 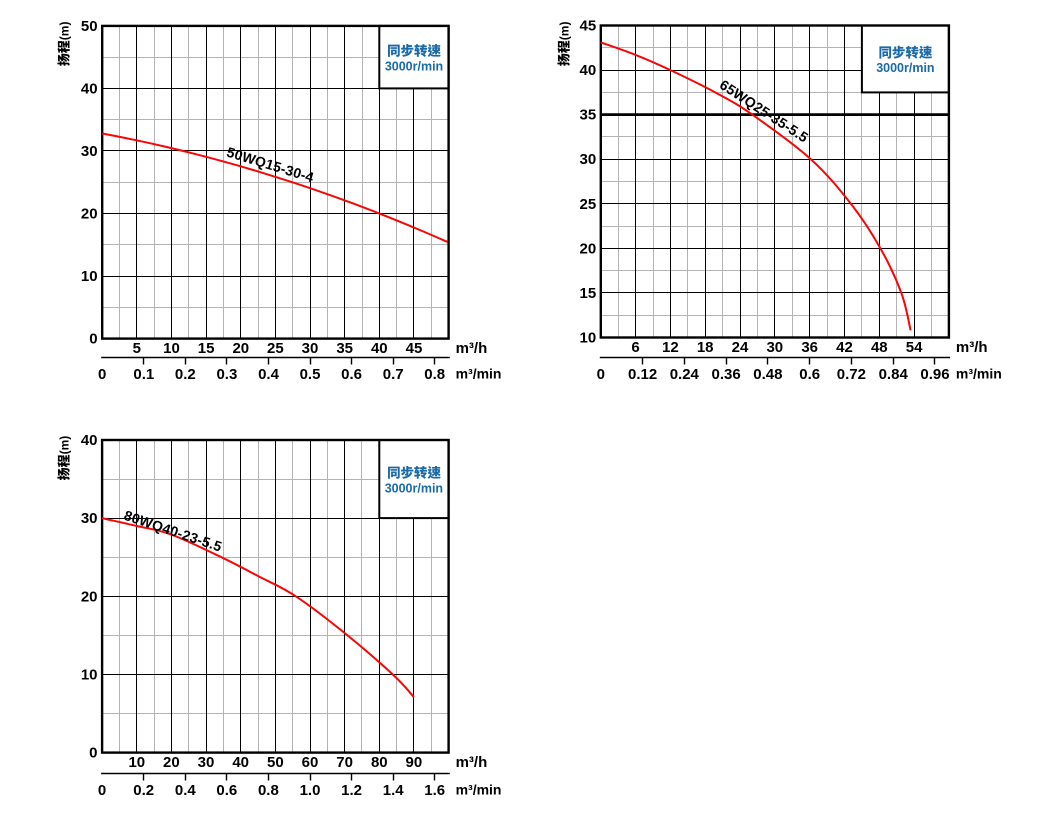 What do you see at coordinates (914, 347) in the screenshot?
I see `svg-text: 54` at bounding box center [914, 347].